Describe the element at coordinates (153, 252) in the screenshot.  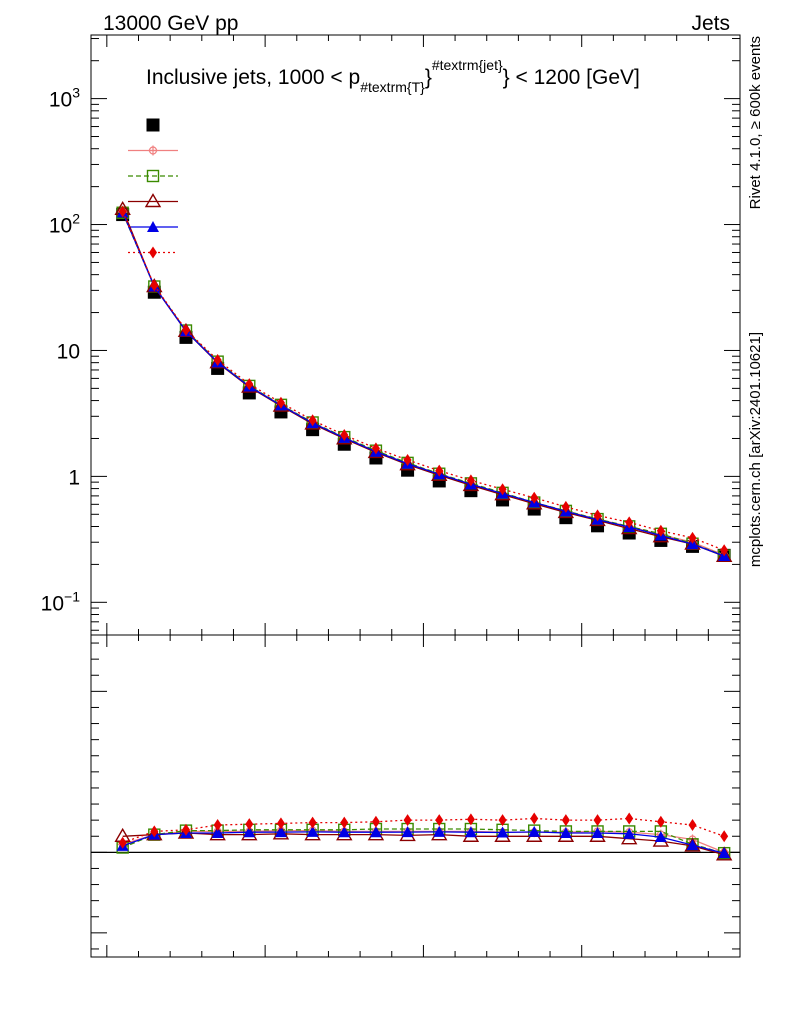
I see `legend-entry-sherpa-1-4-5-default` at that location.